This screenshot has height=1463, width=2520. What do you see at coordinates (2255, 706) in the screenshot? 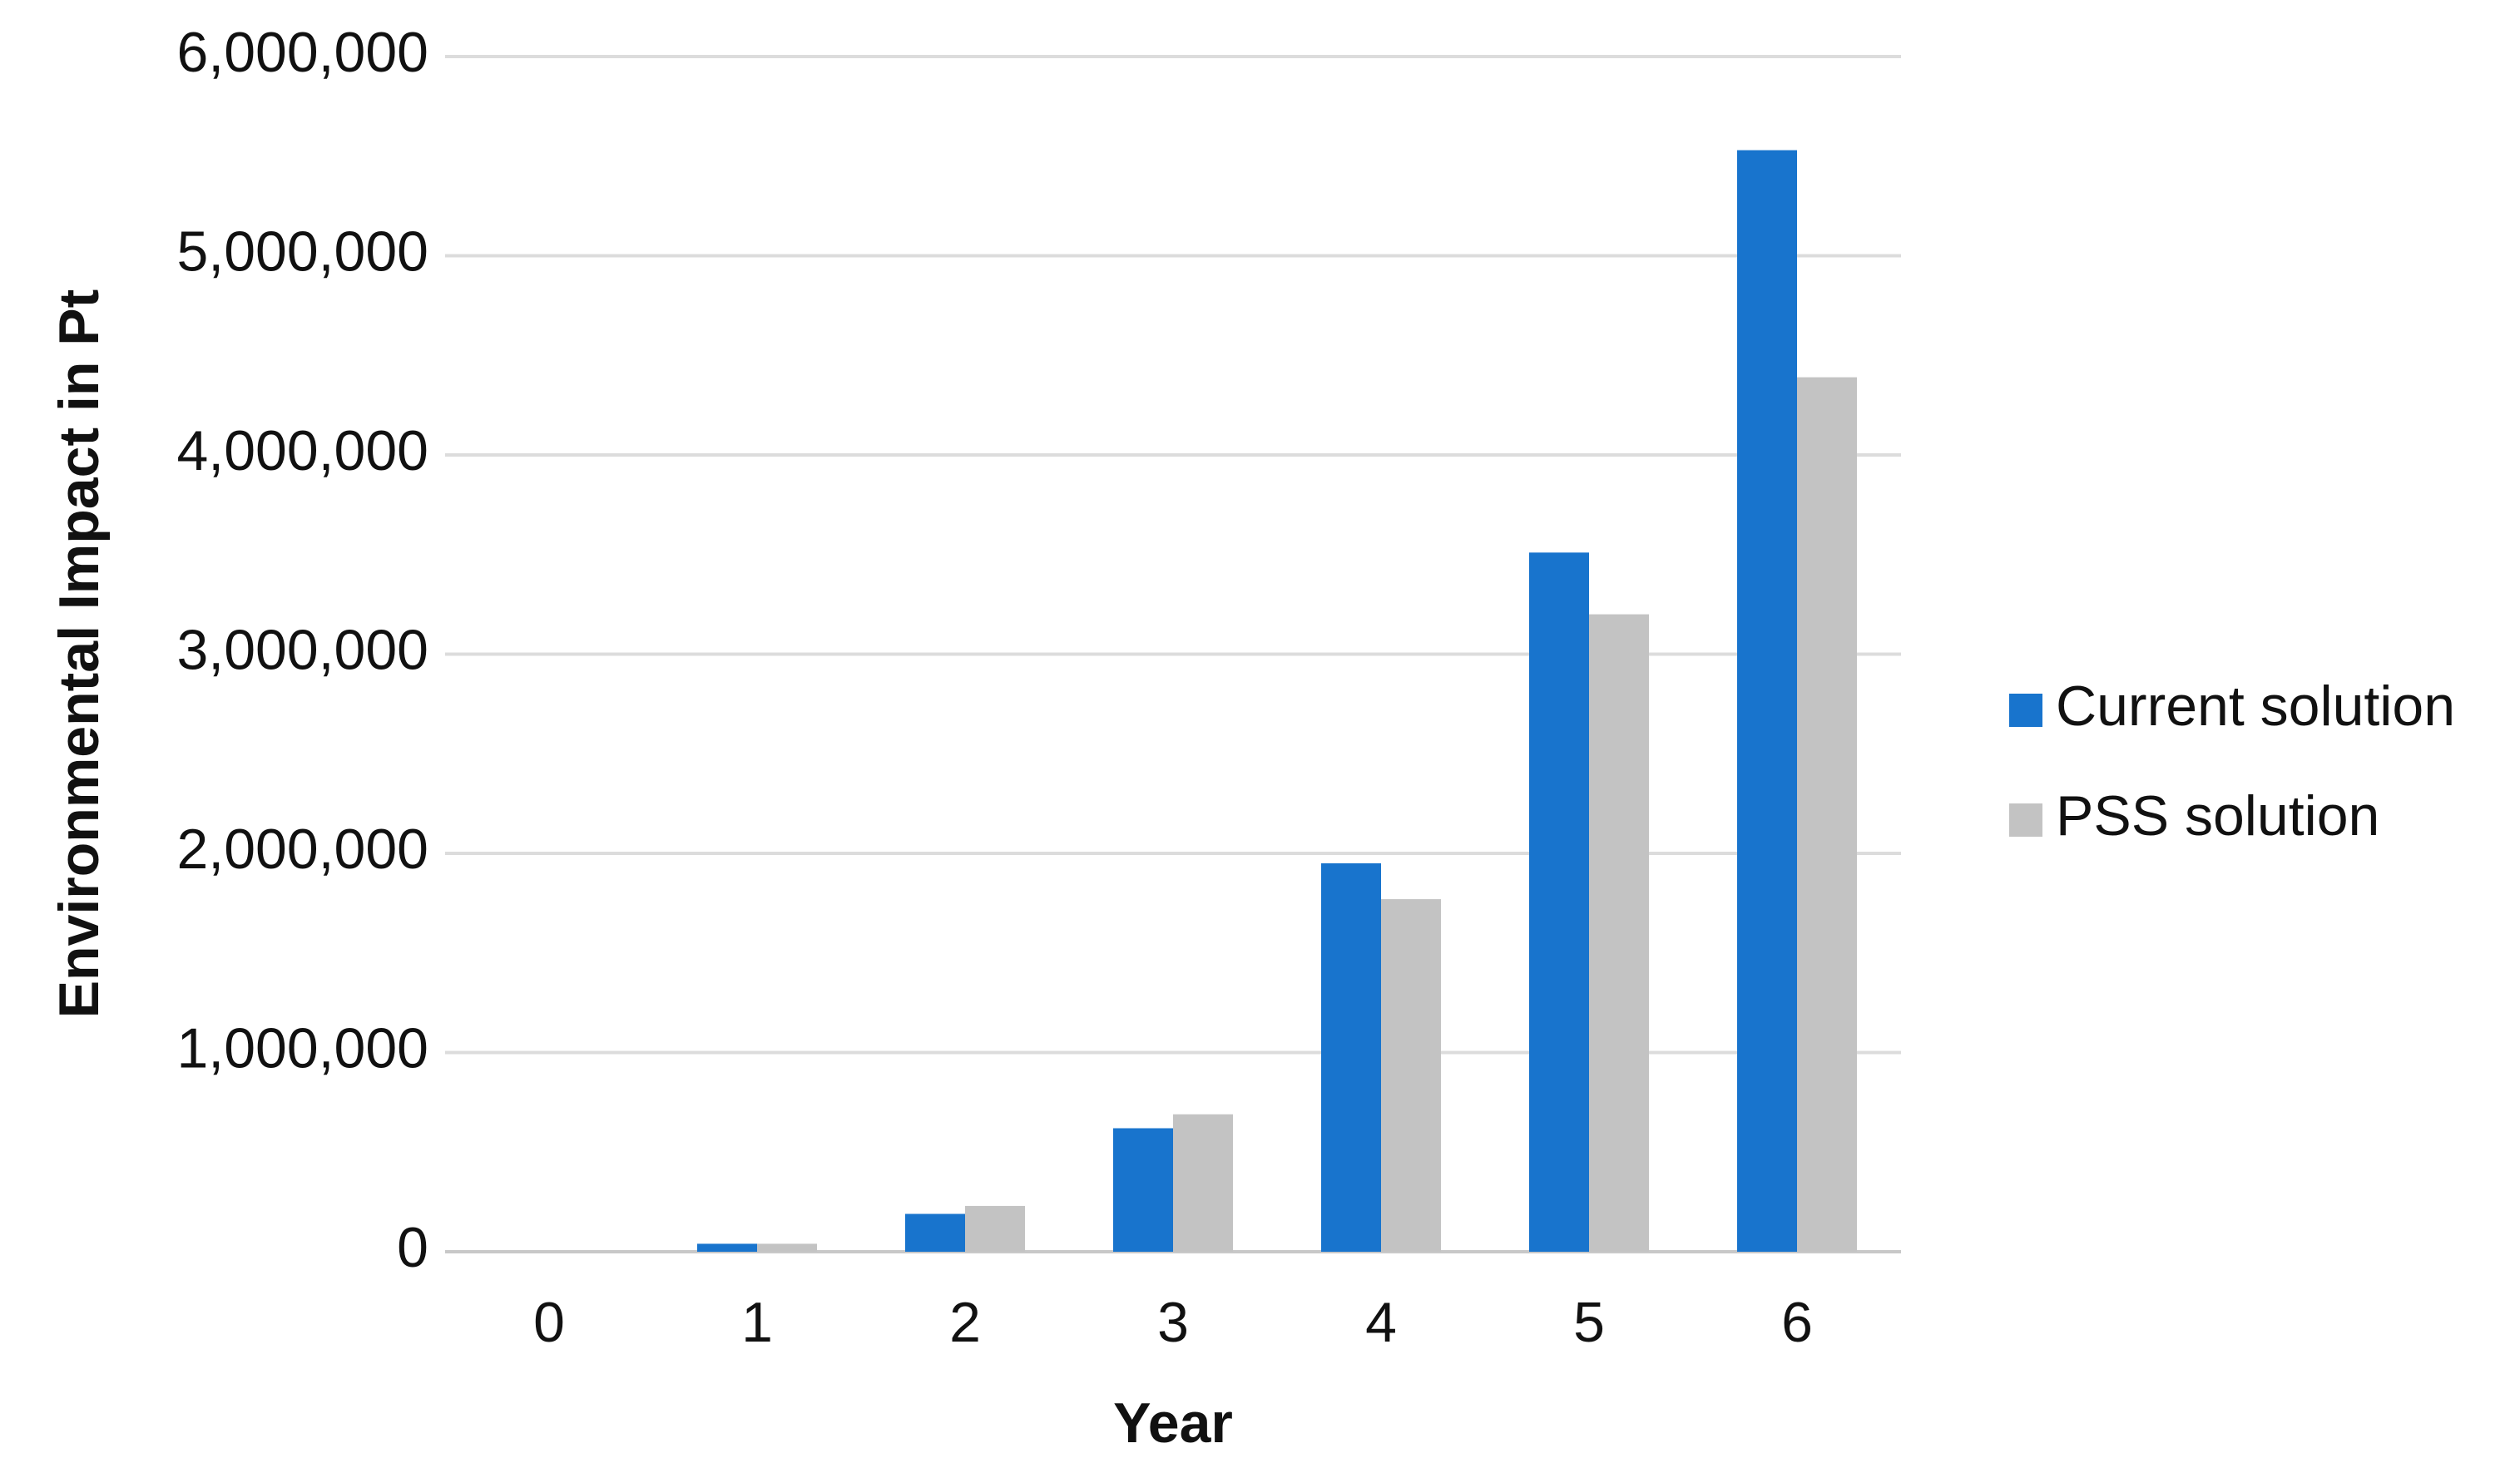
I see `legend-label: Current solution` at bounding box center [2255, 706].